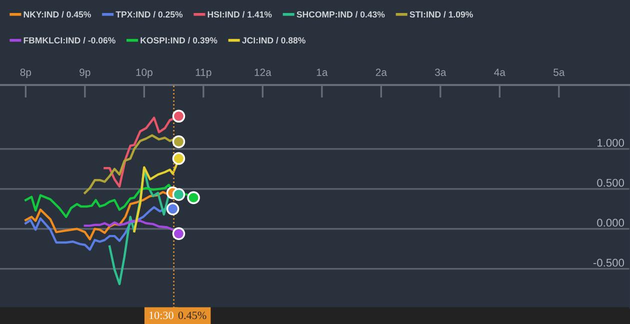 The height and width of the screenshot is (324, 630). I want to click on x-tick-label: 11p, so click(204, 73).